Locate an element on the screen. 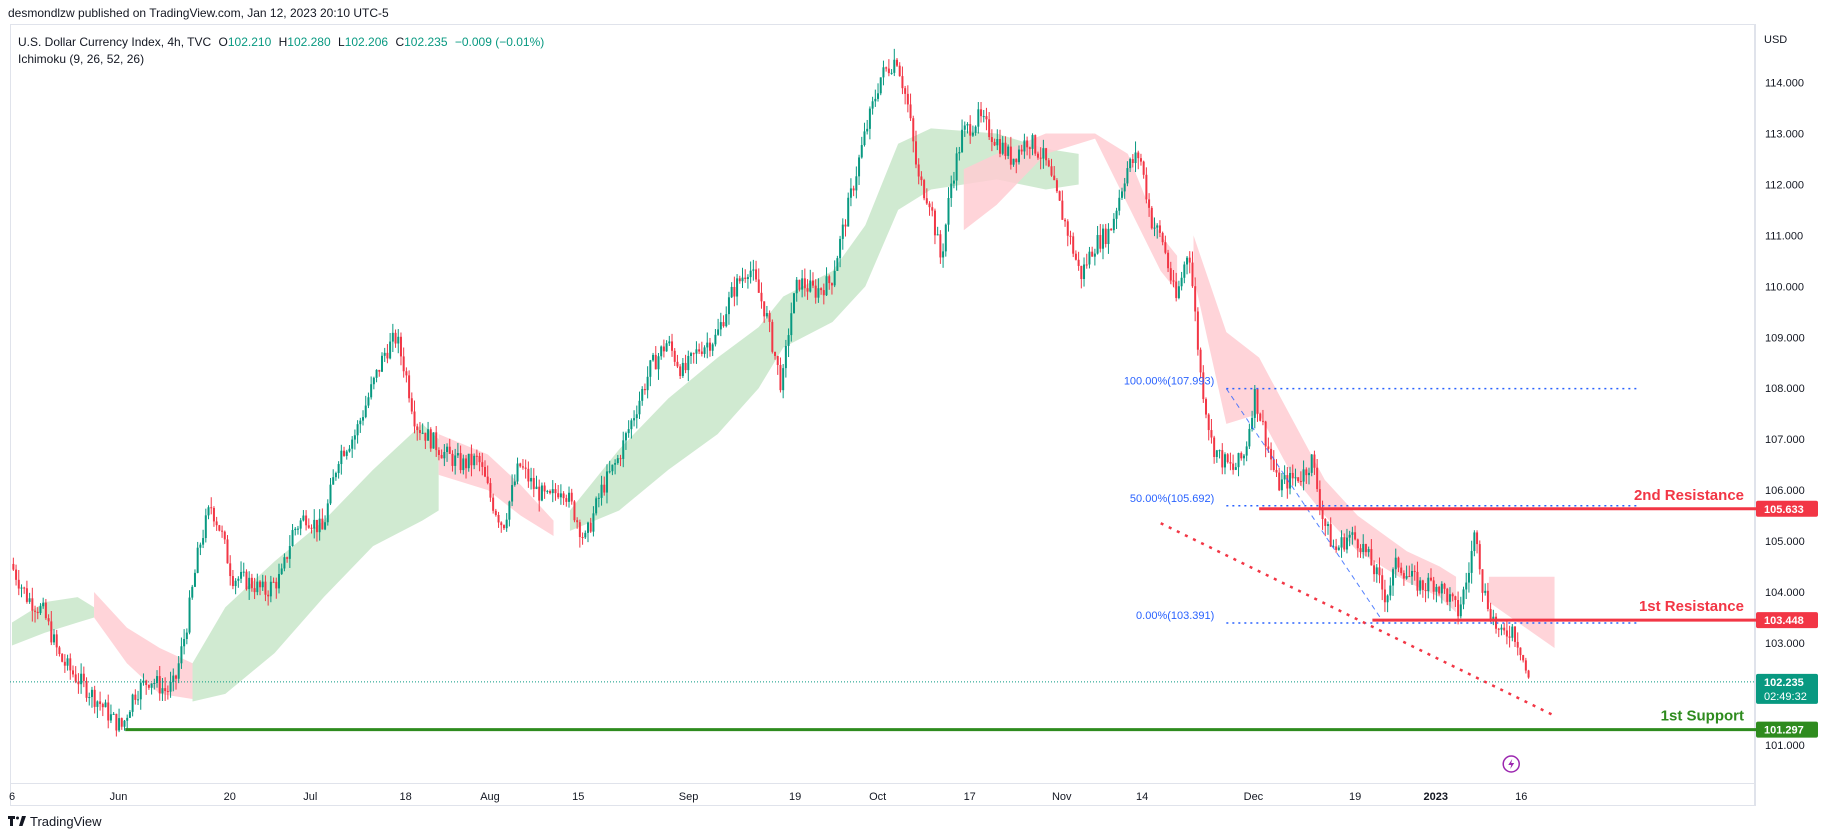 This screenshot has height=840, width=1832. change-value: −0.009 (−0.01%) is located at coordinates (499, 42).